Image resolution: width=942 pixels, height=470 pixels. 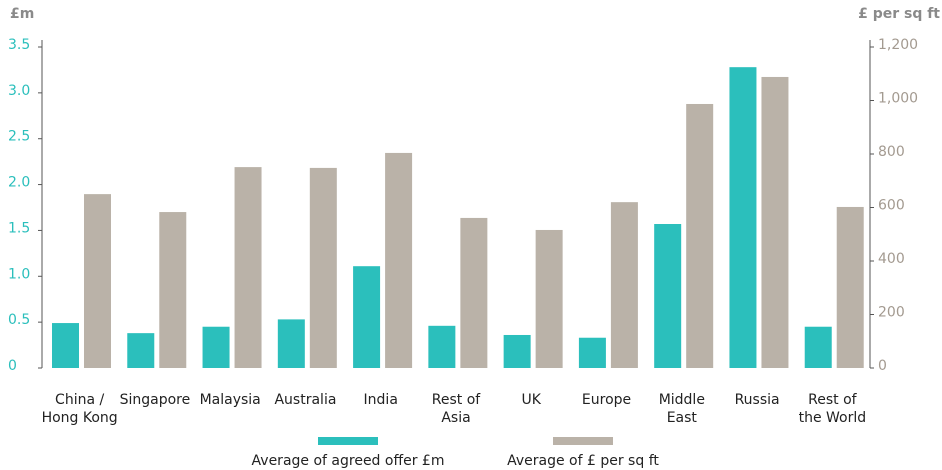 I want to click on y2-tick-label: 400, so click(x=891, y=259).